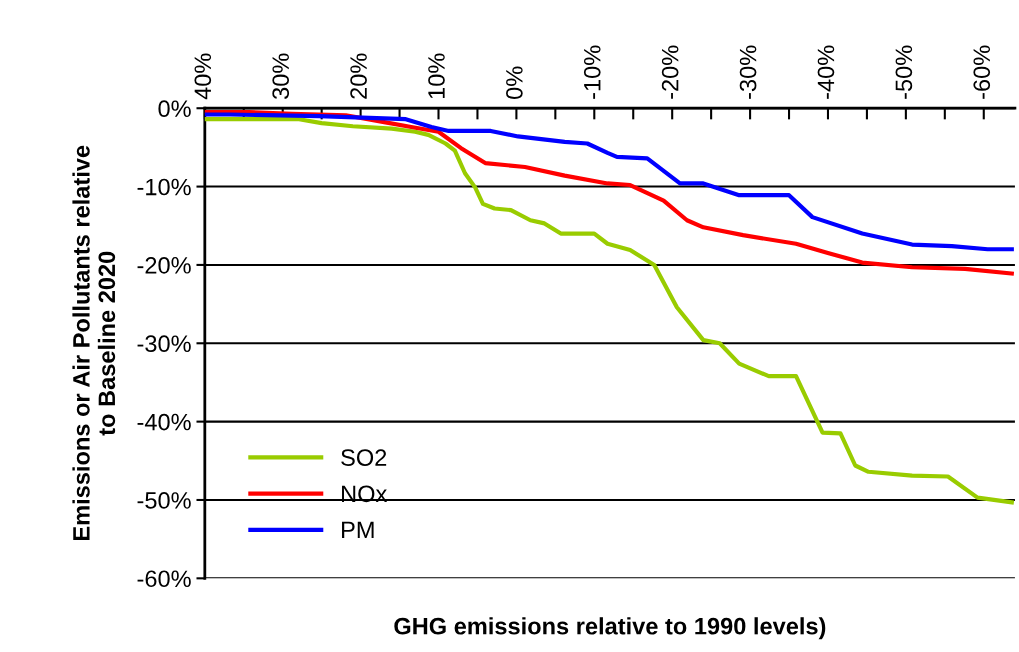  Describe the element at coordinates (826, 72) in the screenshot. I see `x-tick-label: -40%` at that location.